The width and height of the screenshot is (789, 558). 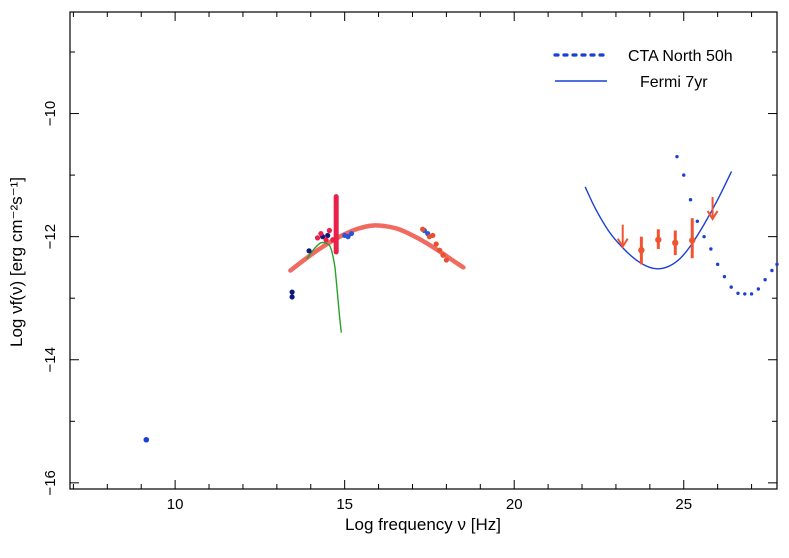 I want to click on x-tick-label: 25, so click(x=683, y=504).